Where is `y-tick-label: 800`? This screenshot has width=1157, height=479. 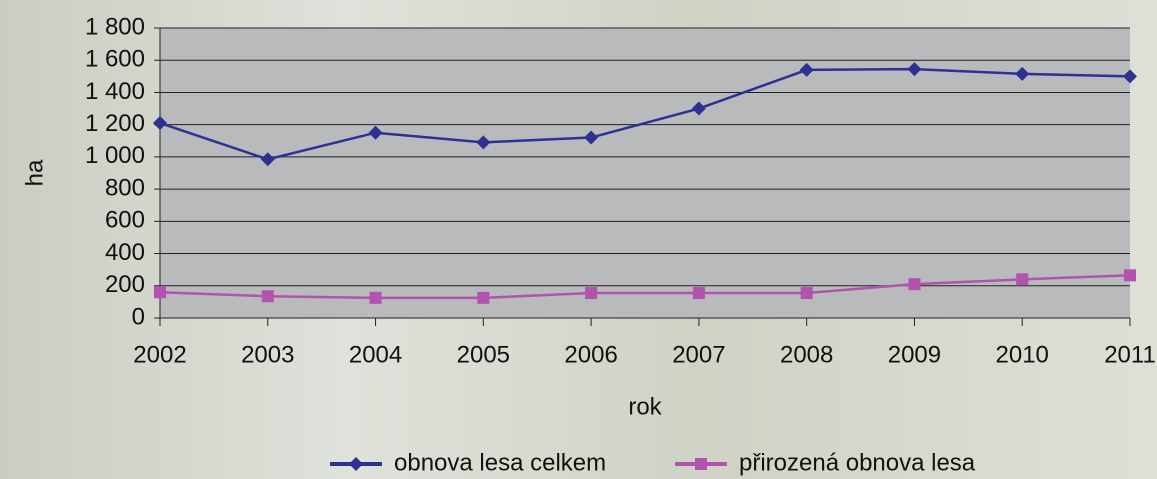
y-tick-label: 800 is located at coordinates (125, 187).